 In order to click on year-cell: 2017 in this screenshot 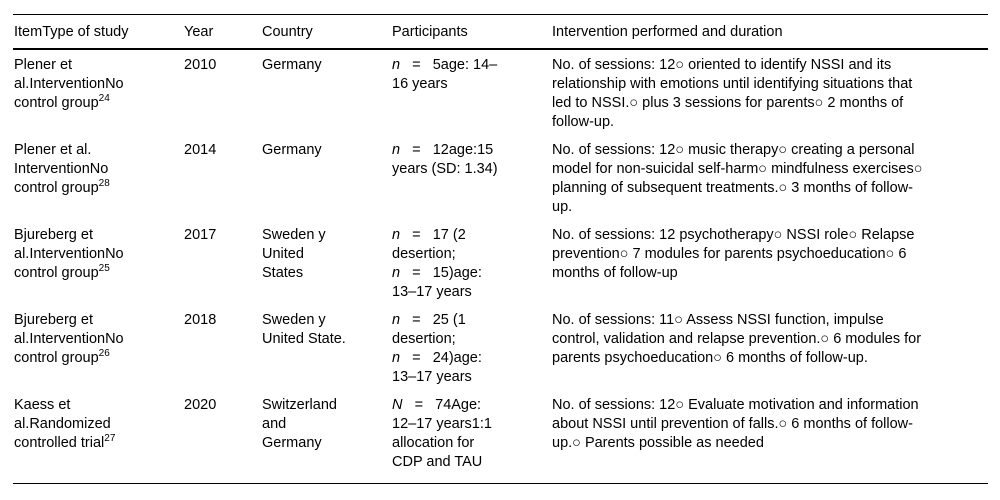, I will do `click(200, 235)`.